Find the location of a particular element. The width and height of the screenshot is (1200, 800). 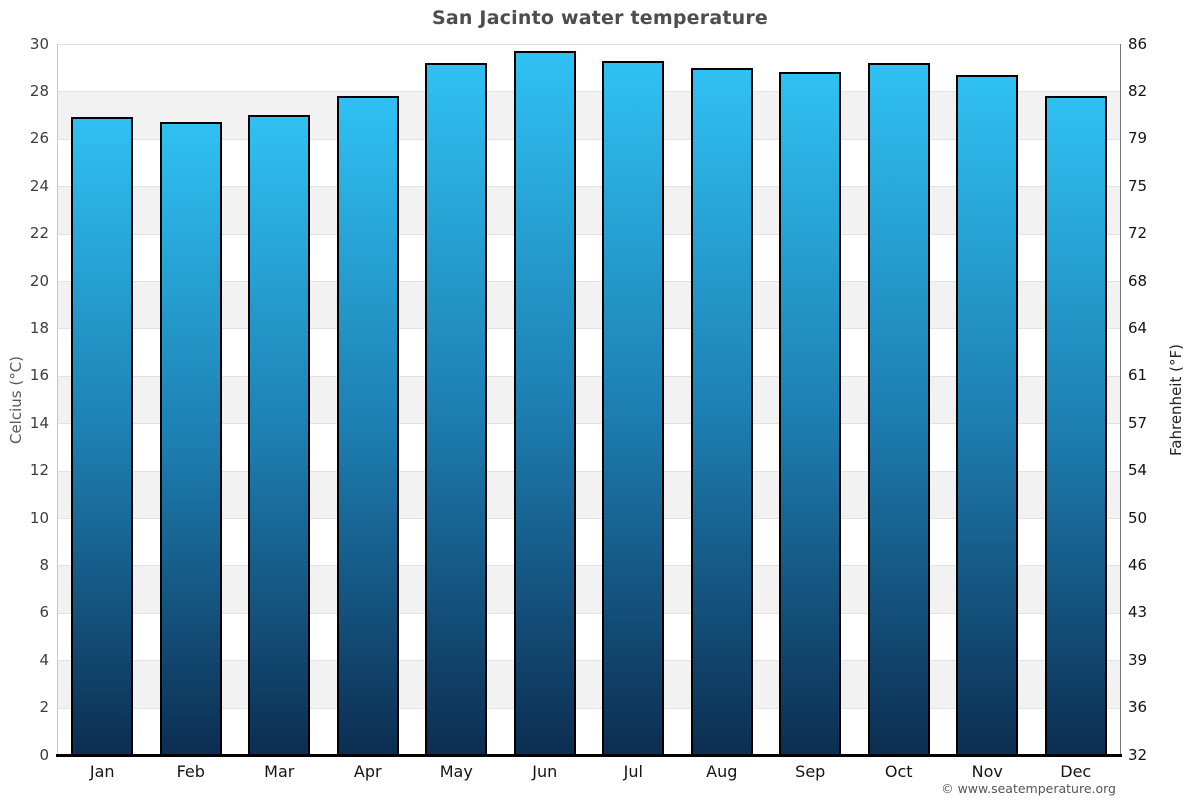

copyright-footer: © www.seatemperature.org is located at coordinates (1028, 788).